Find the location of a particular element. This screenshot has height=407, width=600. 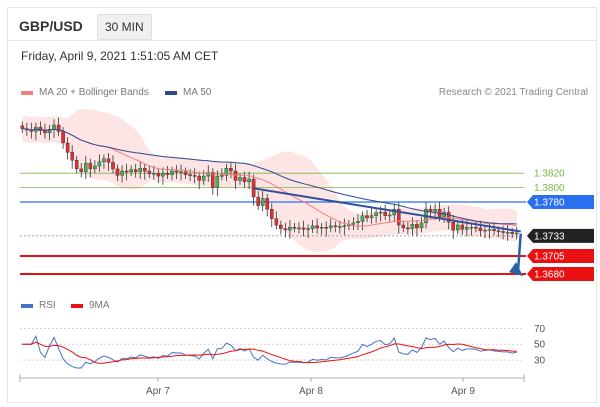

price-label-support: 1.3705 is located at coordinates (549, 257).